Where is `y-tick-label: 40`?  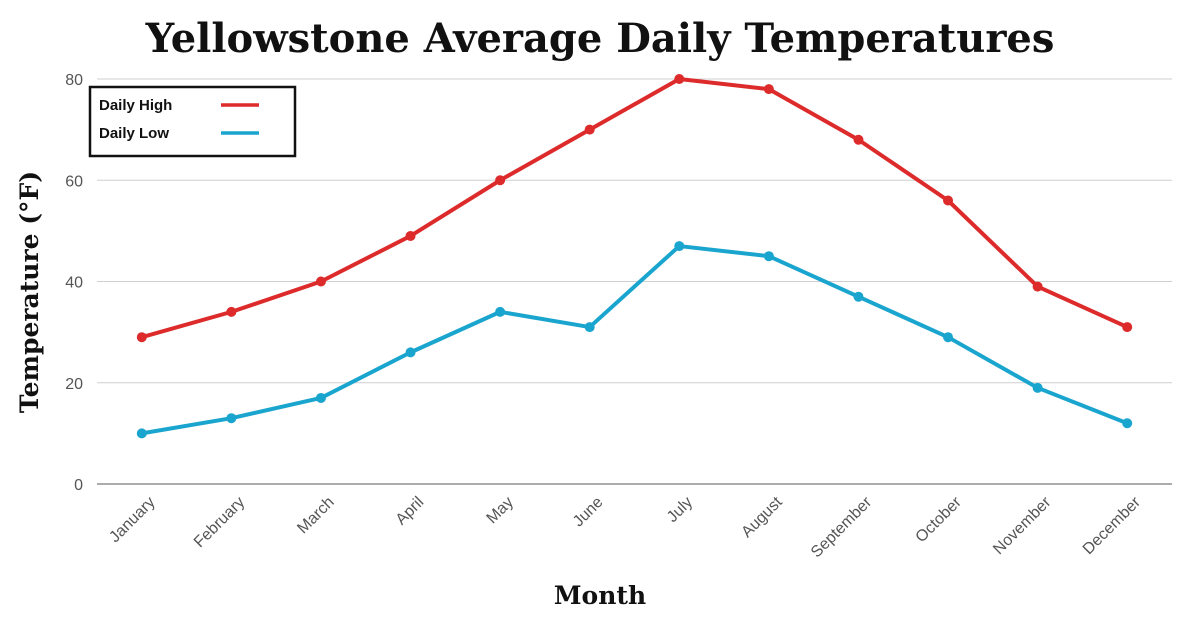
y-tick-label: 40 is located at coordinates (74, 283).